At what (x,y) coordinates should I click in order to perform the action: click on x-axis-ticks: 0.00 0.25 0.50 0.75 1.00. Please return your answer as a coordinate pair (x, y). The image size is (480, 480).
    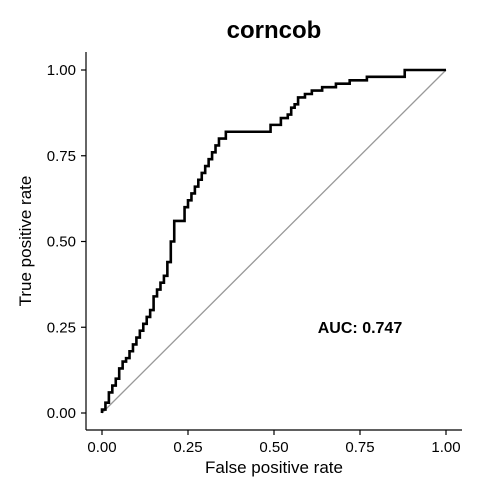
    Looking at the image, I should click on (274, 443).